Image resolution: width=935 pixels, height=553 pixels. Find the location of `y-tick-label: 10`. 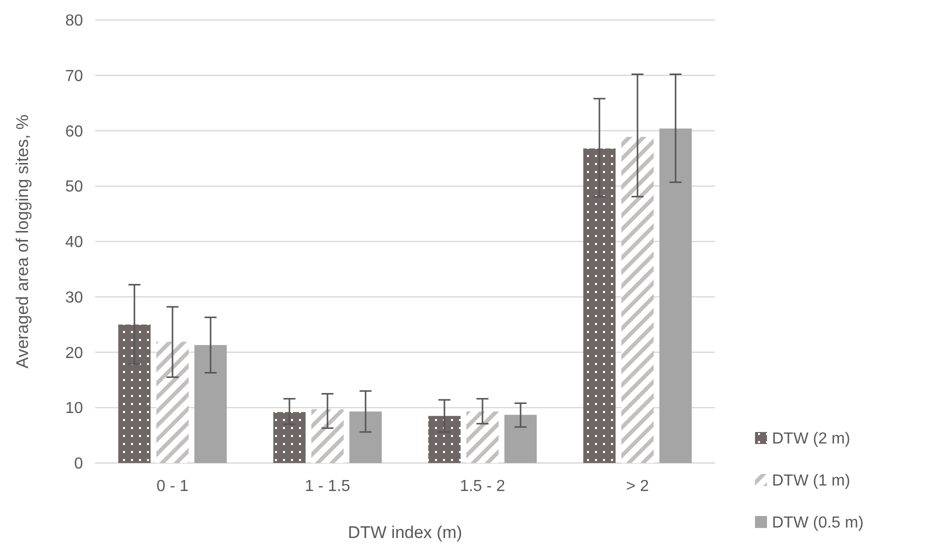

y-tick-label: 10 is located at coordinates (74, 409).